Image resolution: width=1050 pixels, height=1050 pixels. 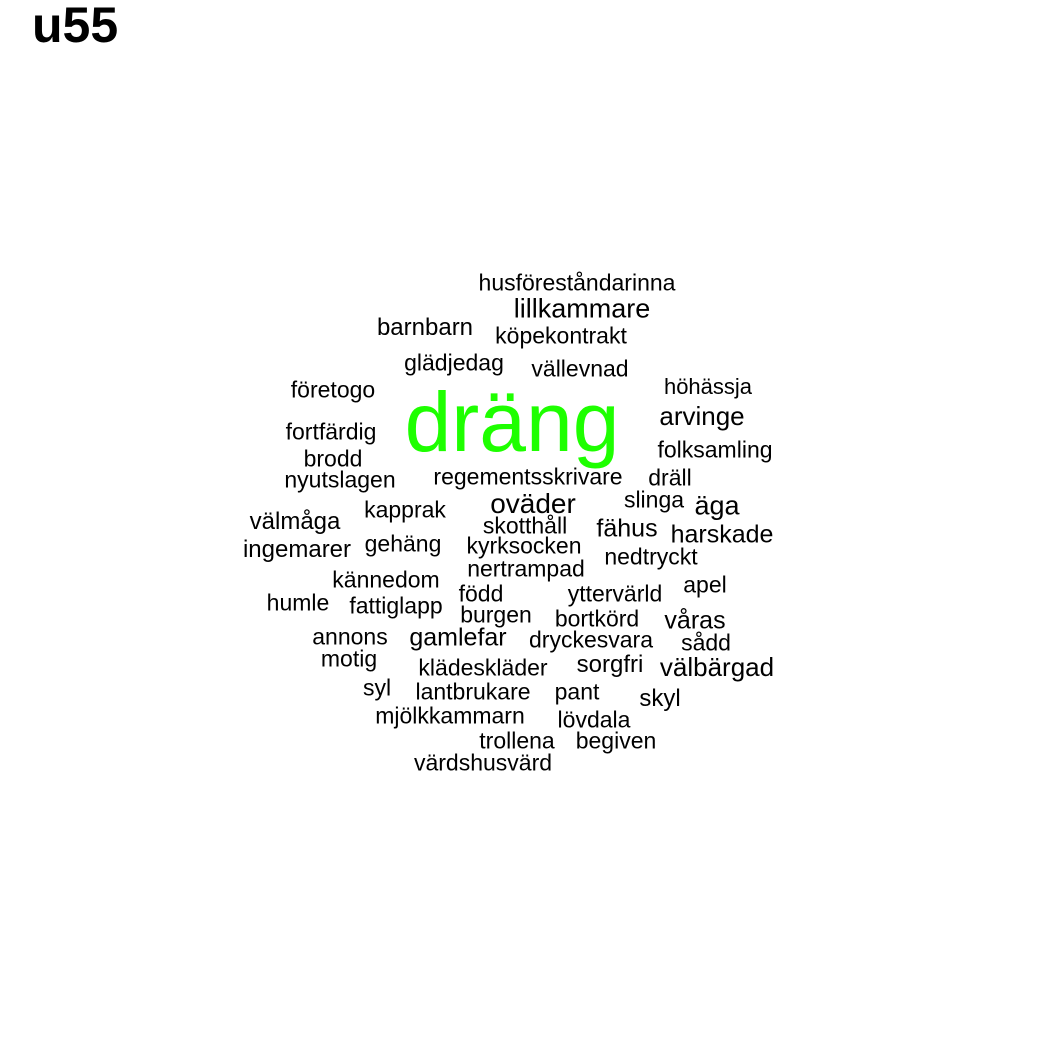 What do you see at coordinates (377, 687) in the screenshot?
I see `word-syl: syl` at bounding box center [377, 687].